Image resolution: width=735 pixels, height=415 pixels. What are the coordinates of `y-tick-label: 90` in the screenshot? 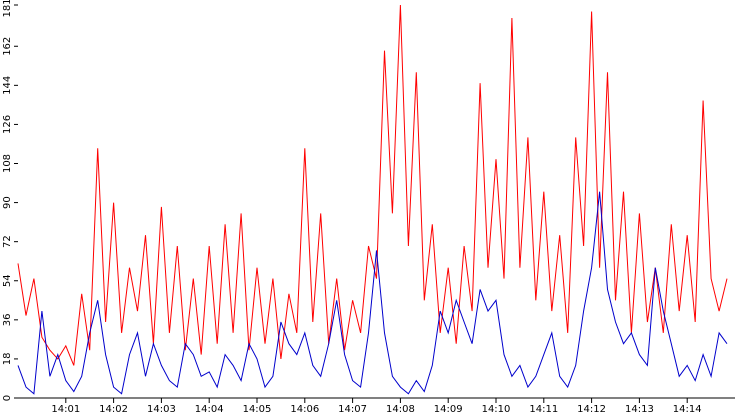 It's located at (7, 202).